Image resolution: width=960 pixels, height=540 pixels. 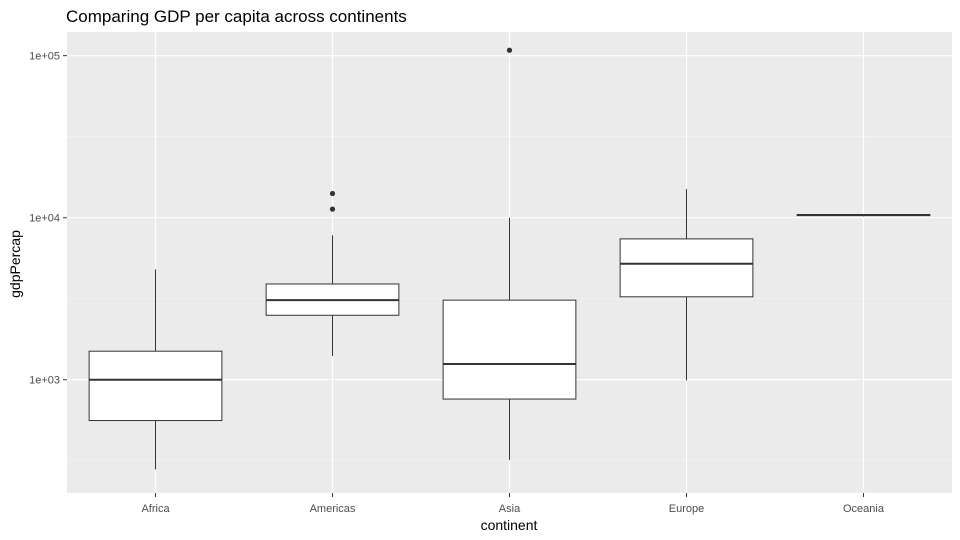 I want to click on x-tick-label: Americas, so click(x=333, y=509).